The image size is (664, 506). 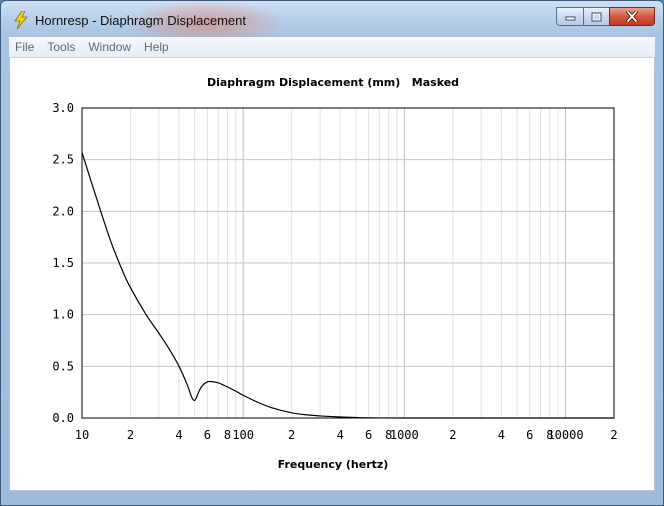 I want to click on close-icon, so click(x=632, y=16).